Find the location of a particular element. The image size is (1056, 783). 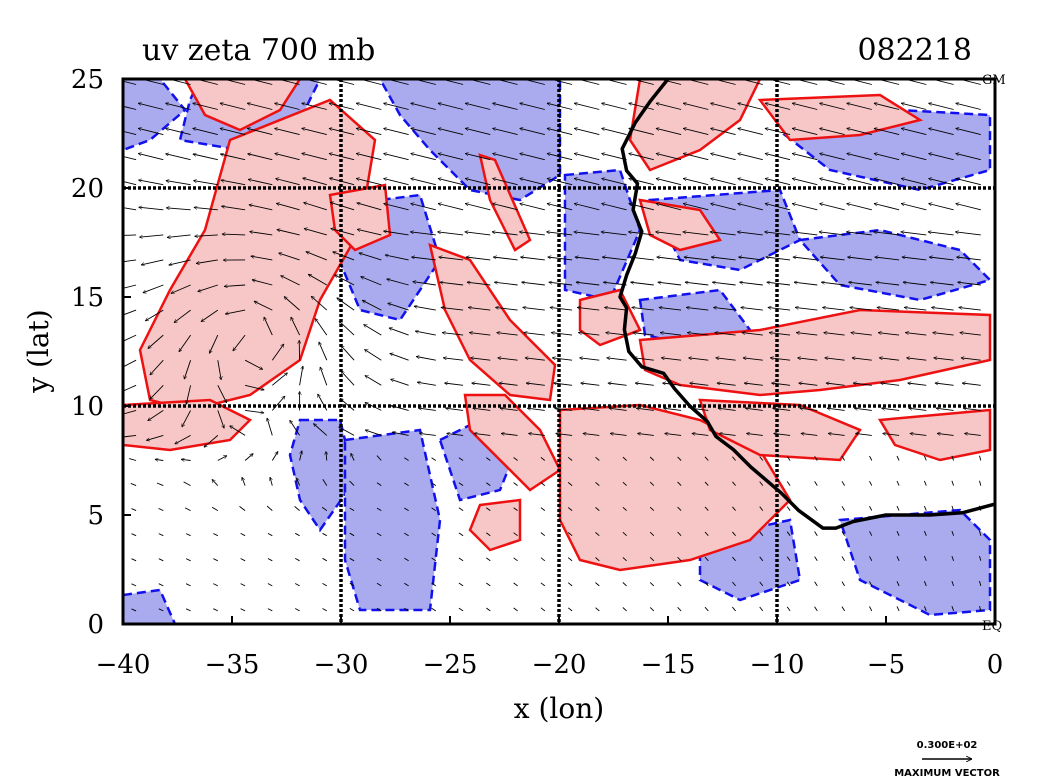

x-tick-label: −30 is located at coordinates (341, 665).